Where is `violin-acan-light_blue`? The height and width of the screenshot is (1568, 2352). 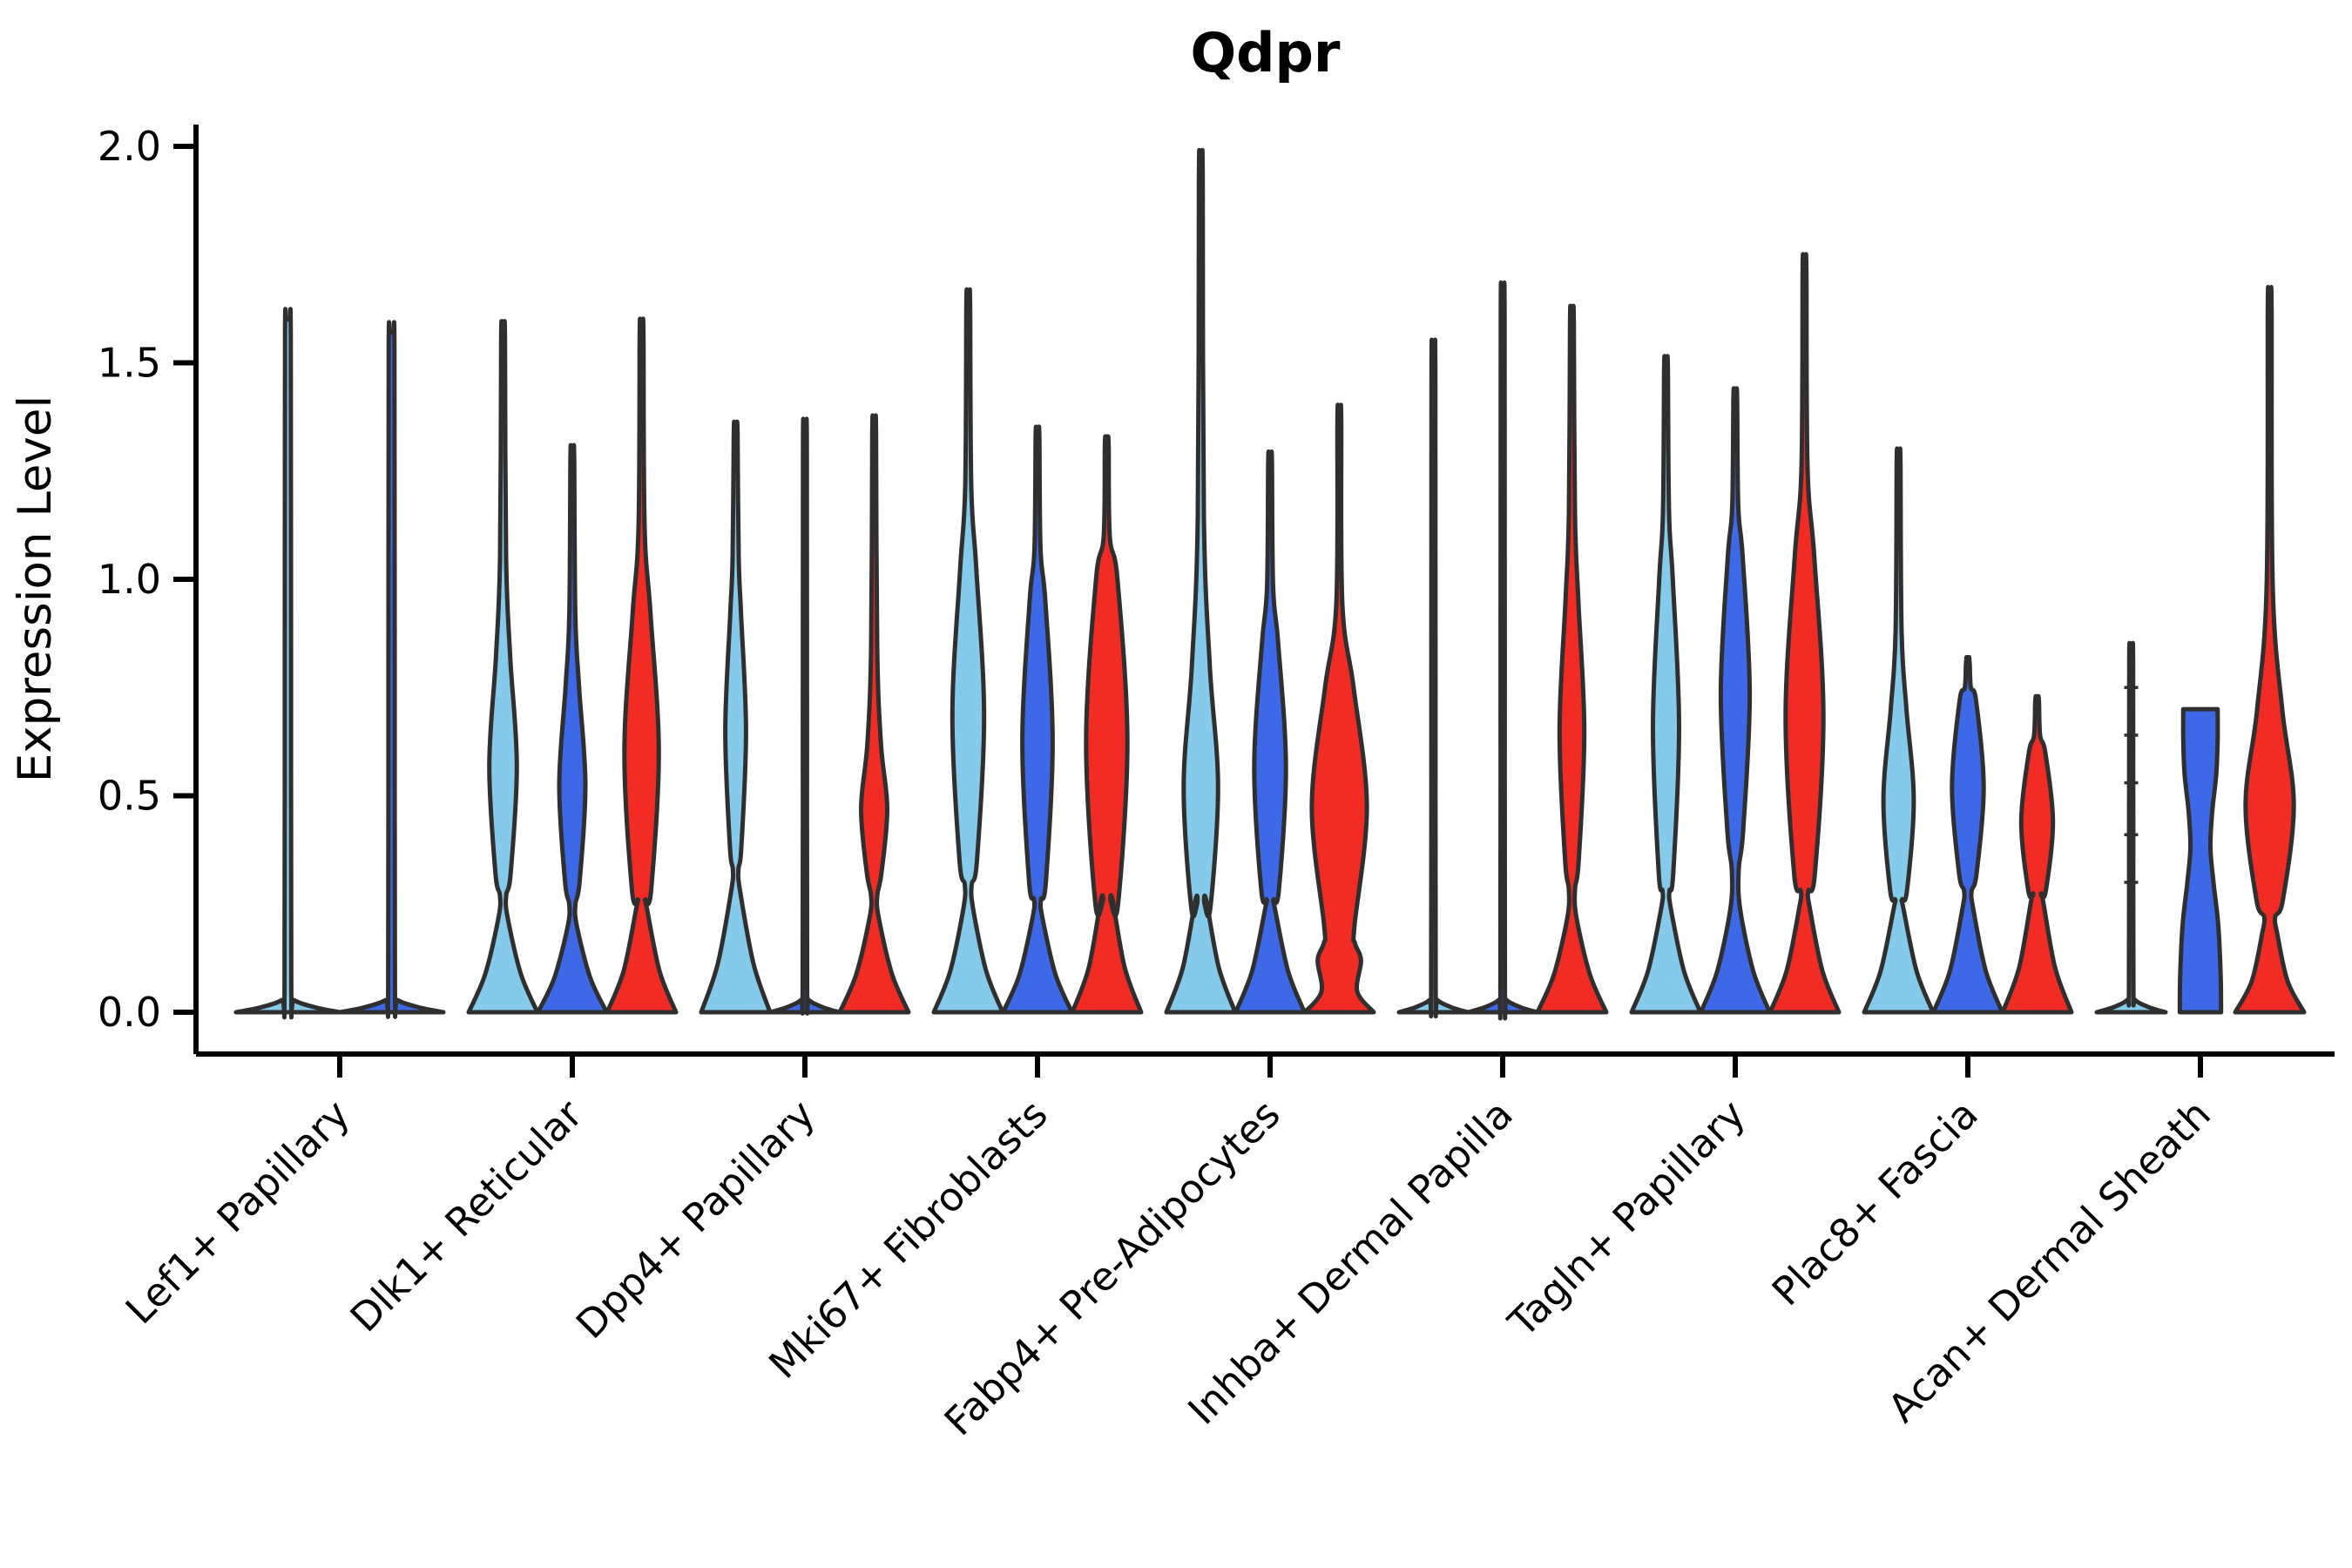 violin-acan-light_blue is located at coordinates (2131, 827).